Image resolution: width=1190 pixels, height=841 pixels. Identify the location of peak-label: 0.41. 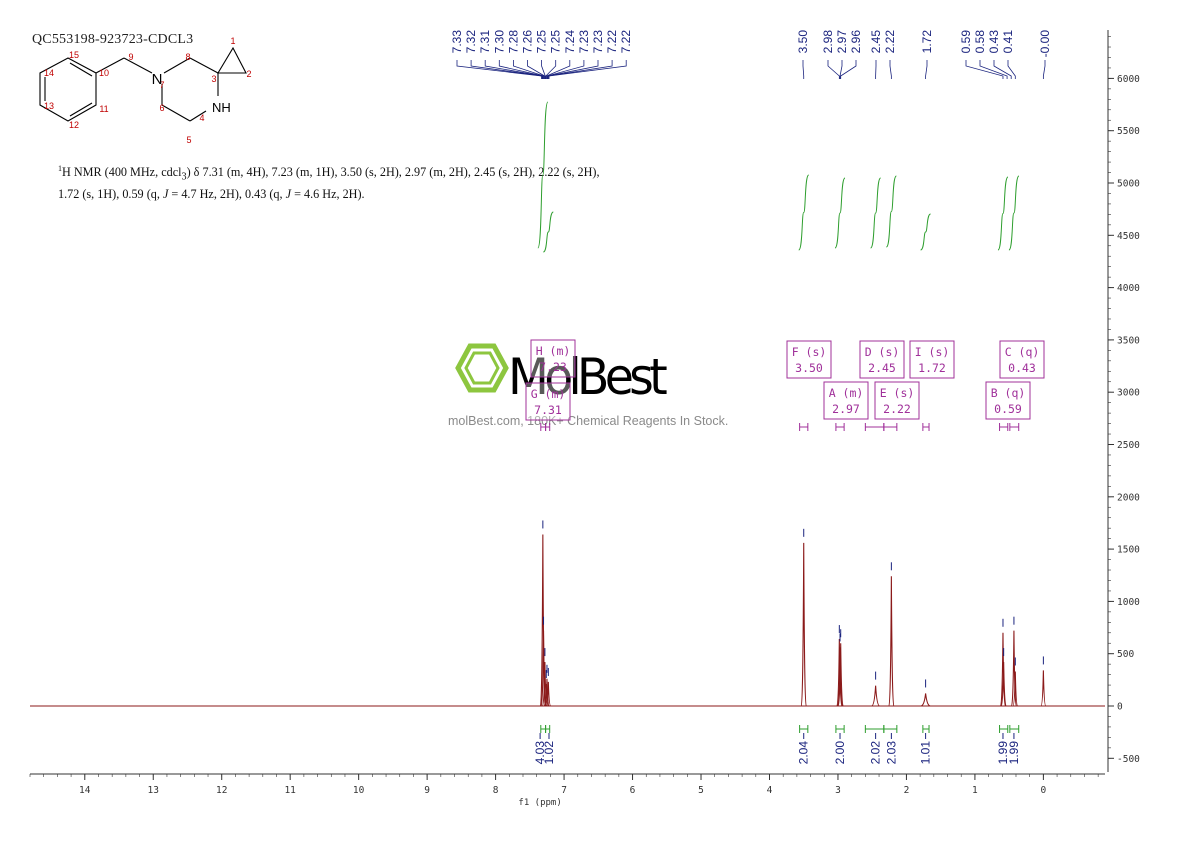
(1008, 42).